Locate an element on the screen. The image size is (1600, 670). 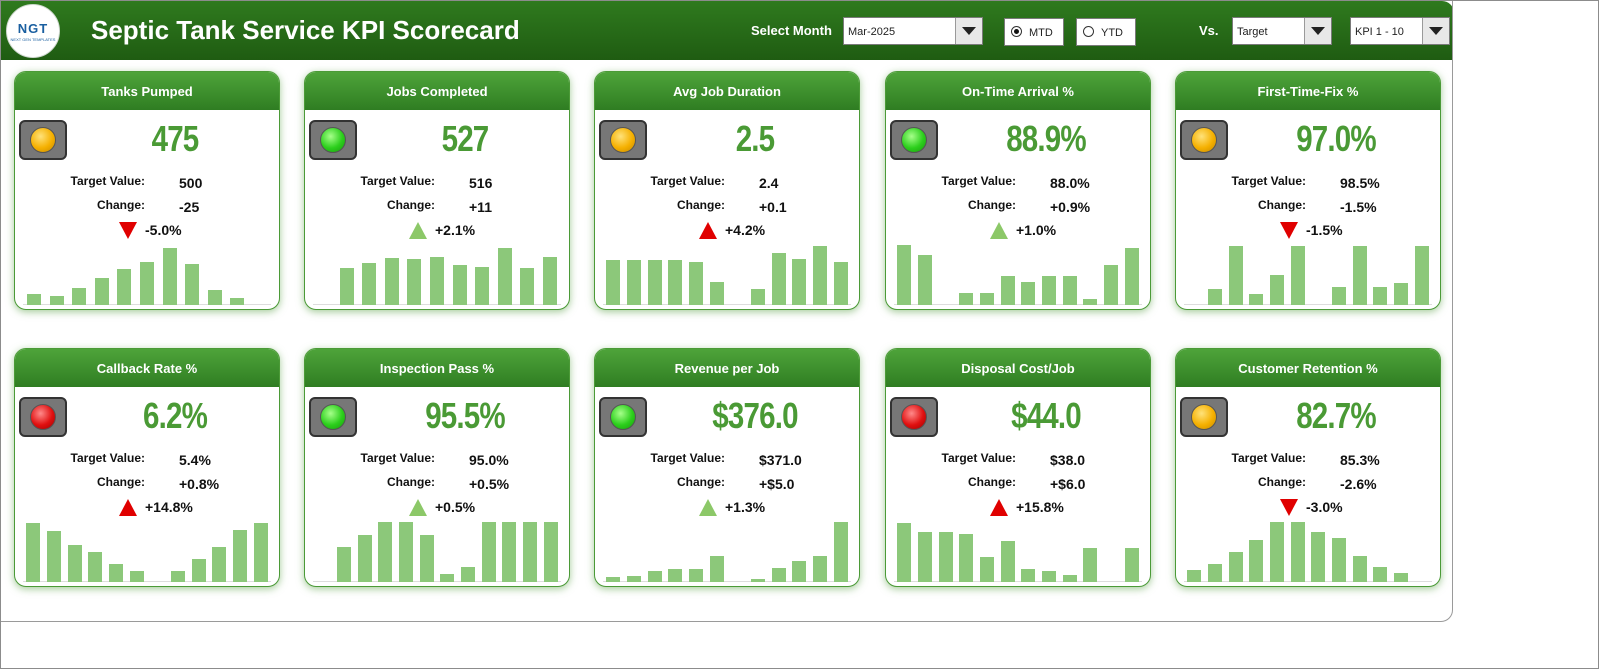
change-percent: +0.5% is located at coordinates (455, 507).